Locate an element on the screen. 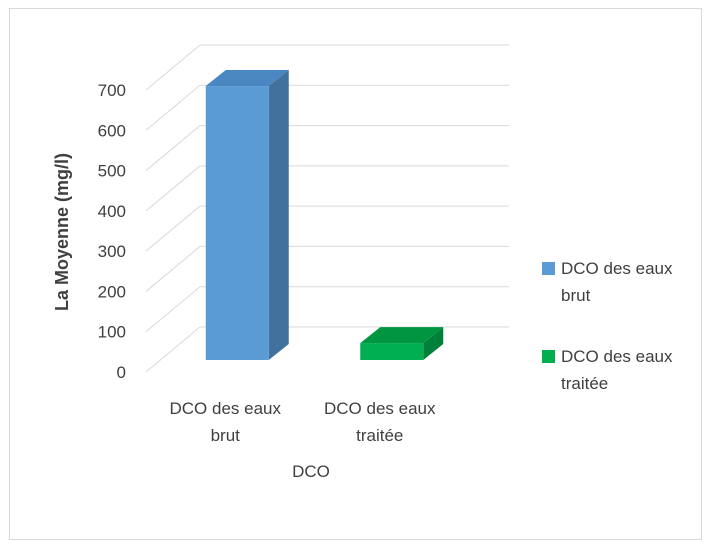 The height and width of the screenshot is (549, 712). legend: DCO des eaux brut DCO des eaux traitée is located at coordinates (607, 326).